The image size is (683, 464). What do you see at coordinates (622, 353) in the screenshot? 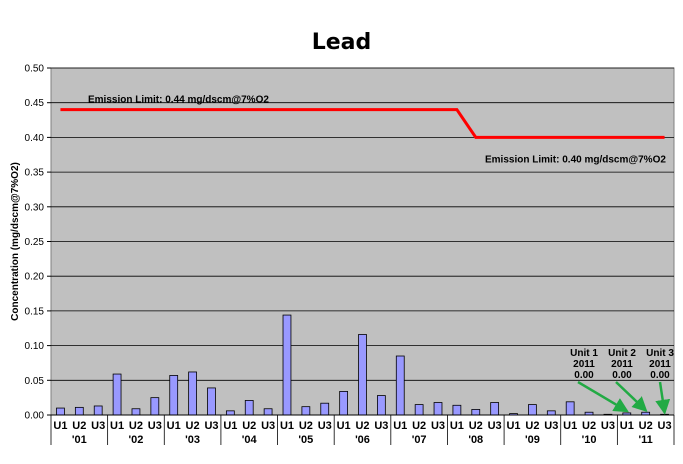
I see `annotation-label: Unit 2` at bounding box center [622, 353].